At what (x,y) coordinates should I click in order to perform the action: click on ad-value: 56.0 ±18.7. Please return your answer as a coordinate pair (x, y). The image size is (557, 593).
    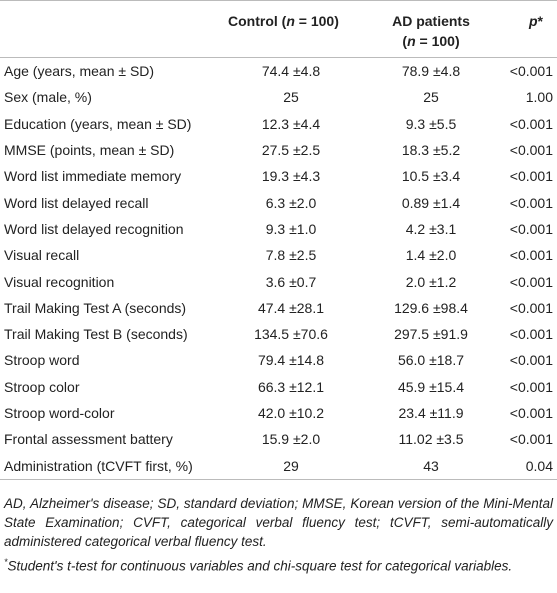
    Looking at the image, I should click on (431, 360).